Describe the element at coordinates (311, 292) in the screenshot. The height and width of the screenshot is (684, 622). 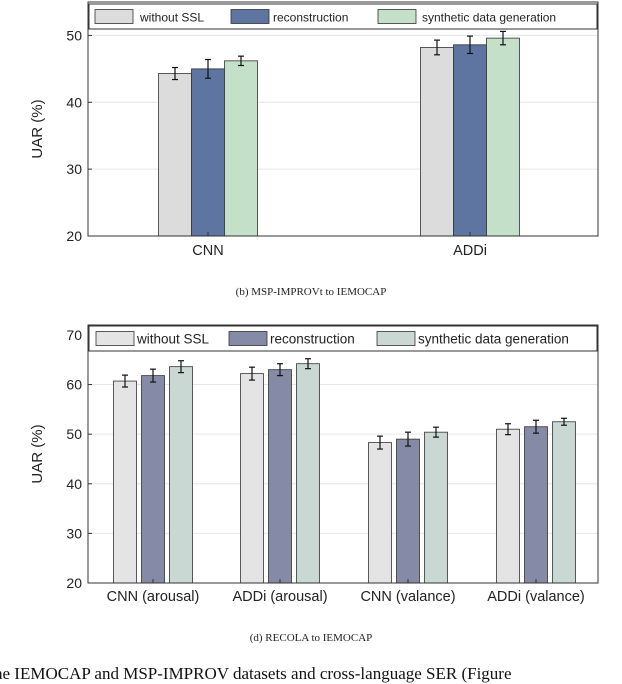
I see `caption-b: (b) MSP-IMPROVt to IEMOCAP` at that location.